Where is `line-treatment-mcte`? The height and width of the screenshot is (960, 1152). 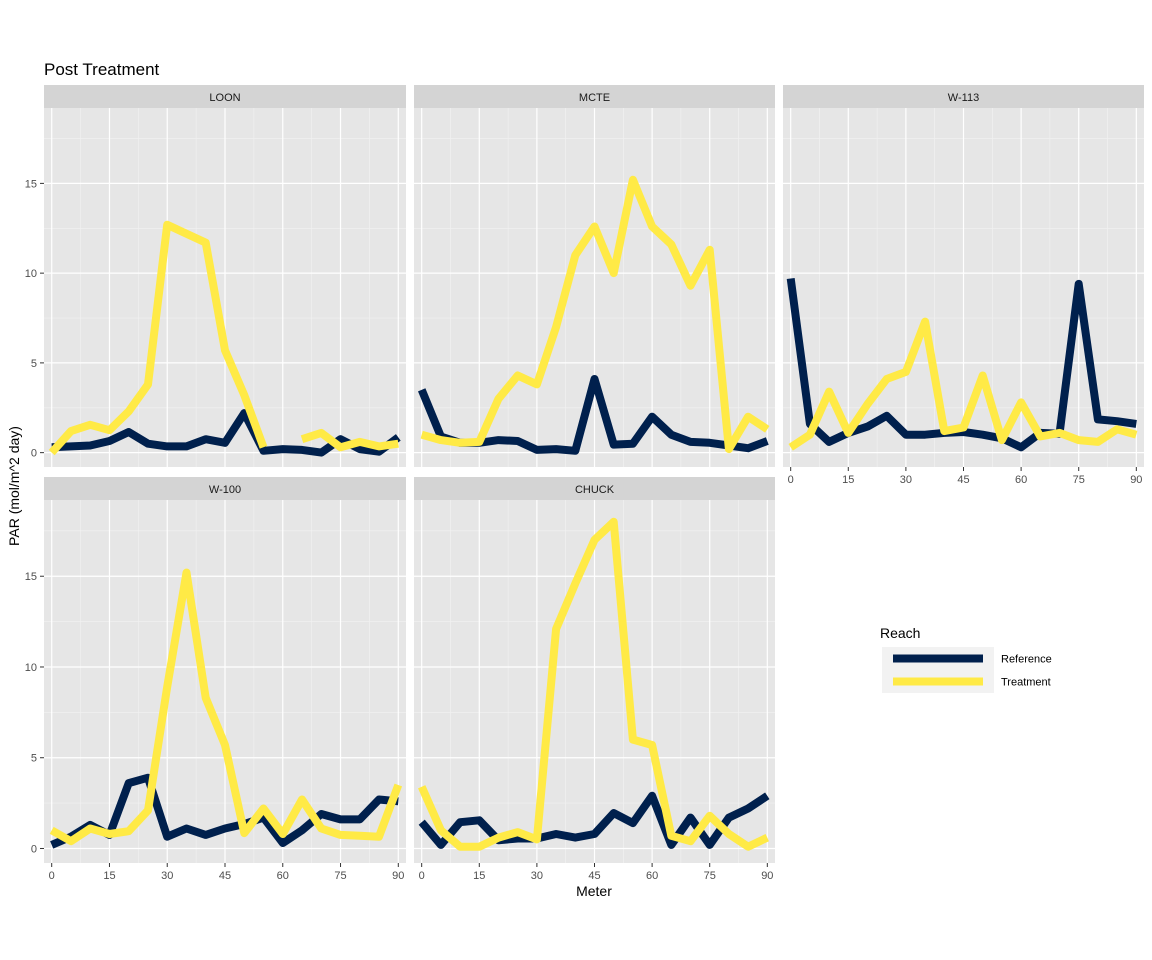 line-treatment-mcte is located at coordinates (595, 314).